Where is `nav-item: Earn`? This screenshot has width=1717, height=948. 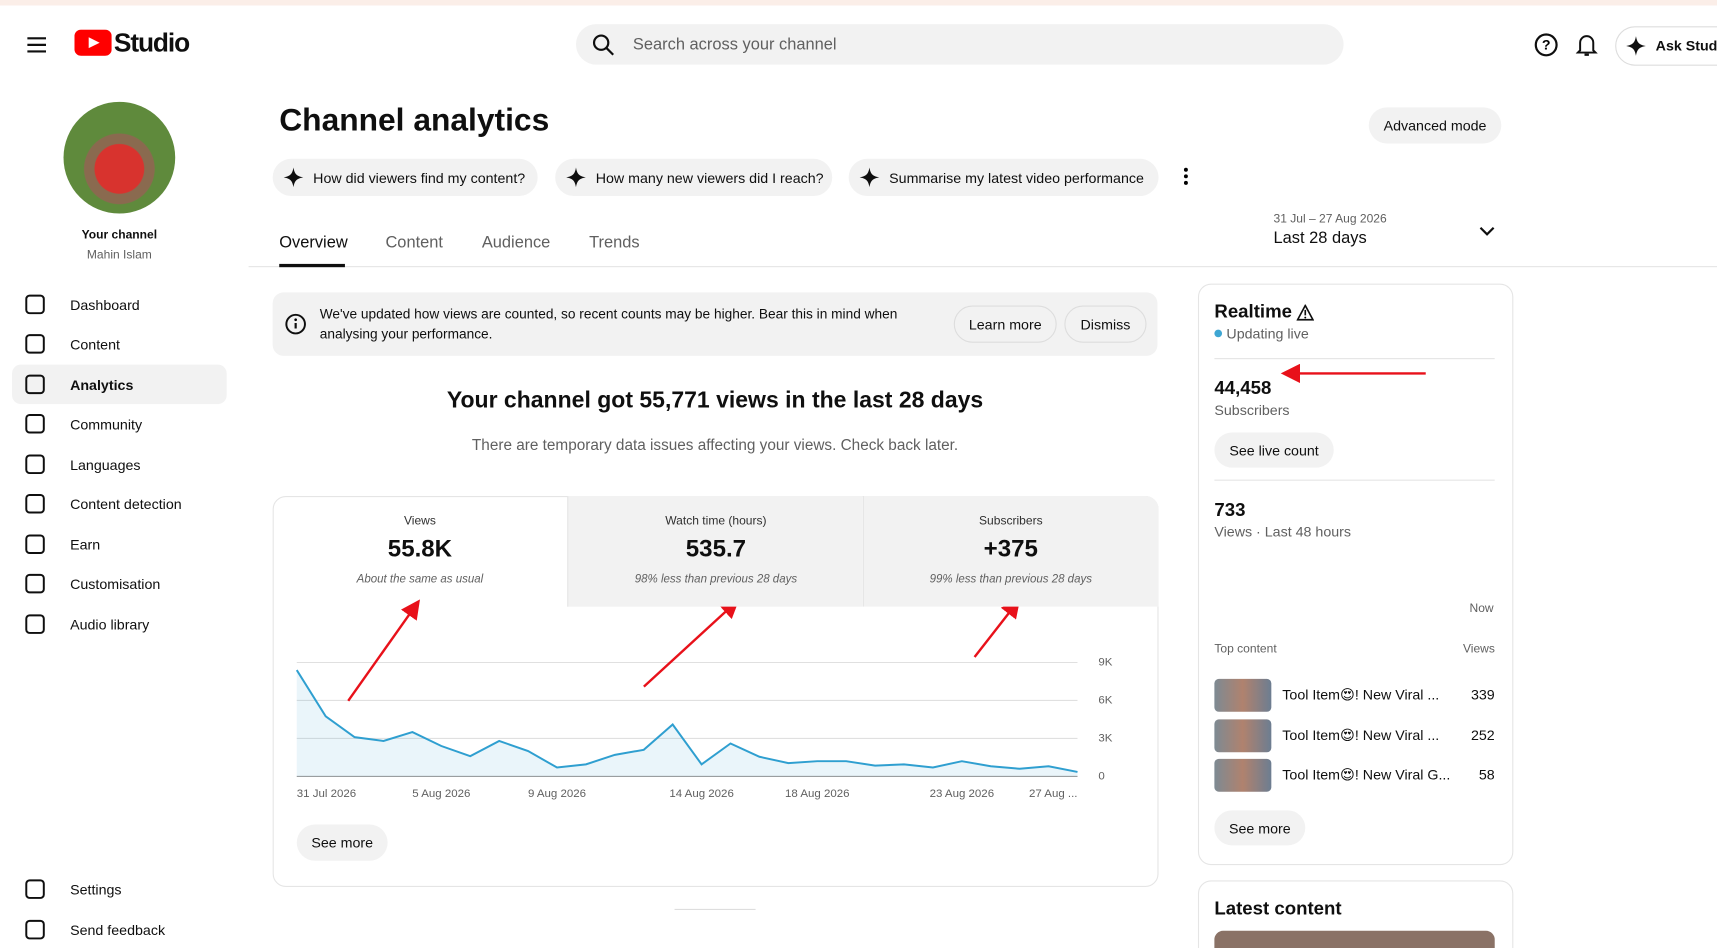
nav-item: Earn is located at coordinates (119, 544).